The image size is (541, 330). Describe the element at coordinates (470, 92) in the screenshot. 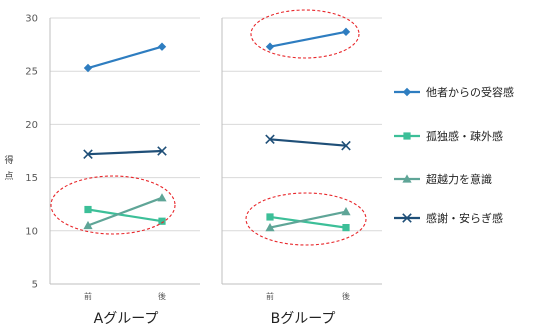

I see `legend-label: 他者からの受容感` at that location.